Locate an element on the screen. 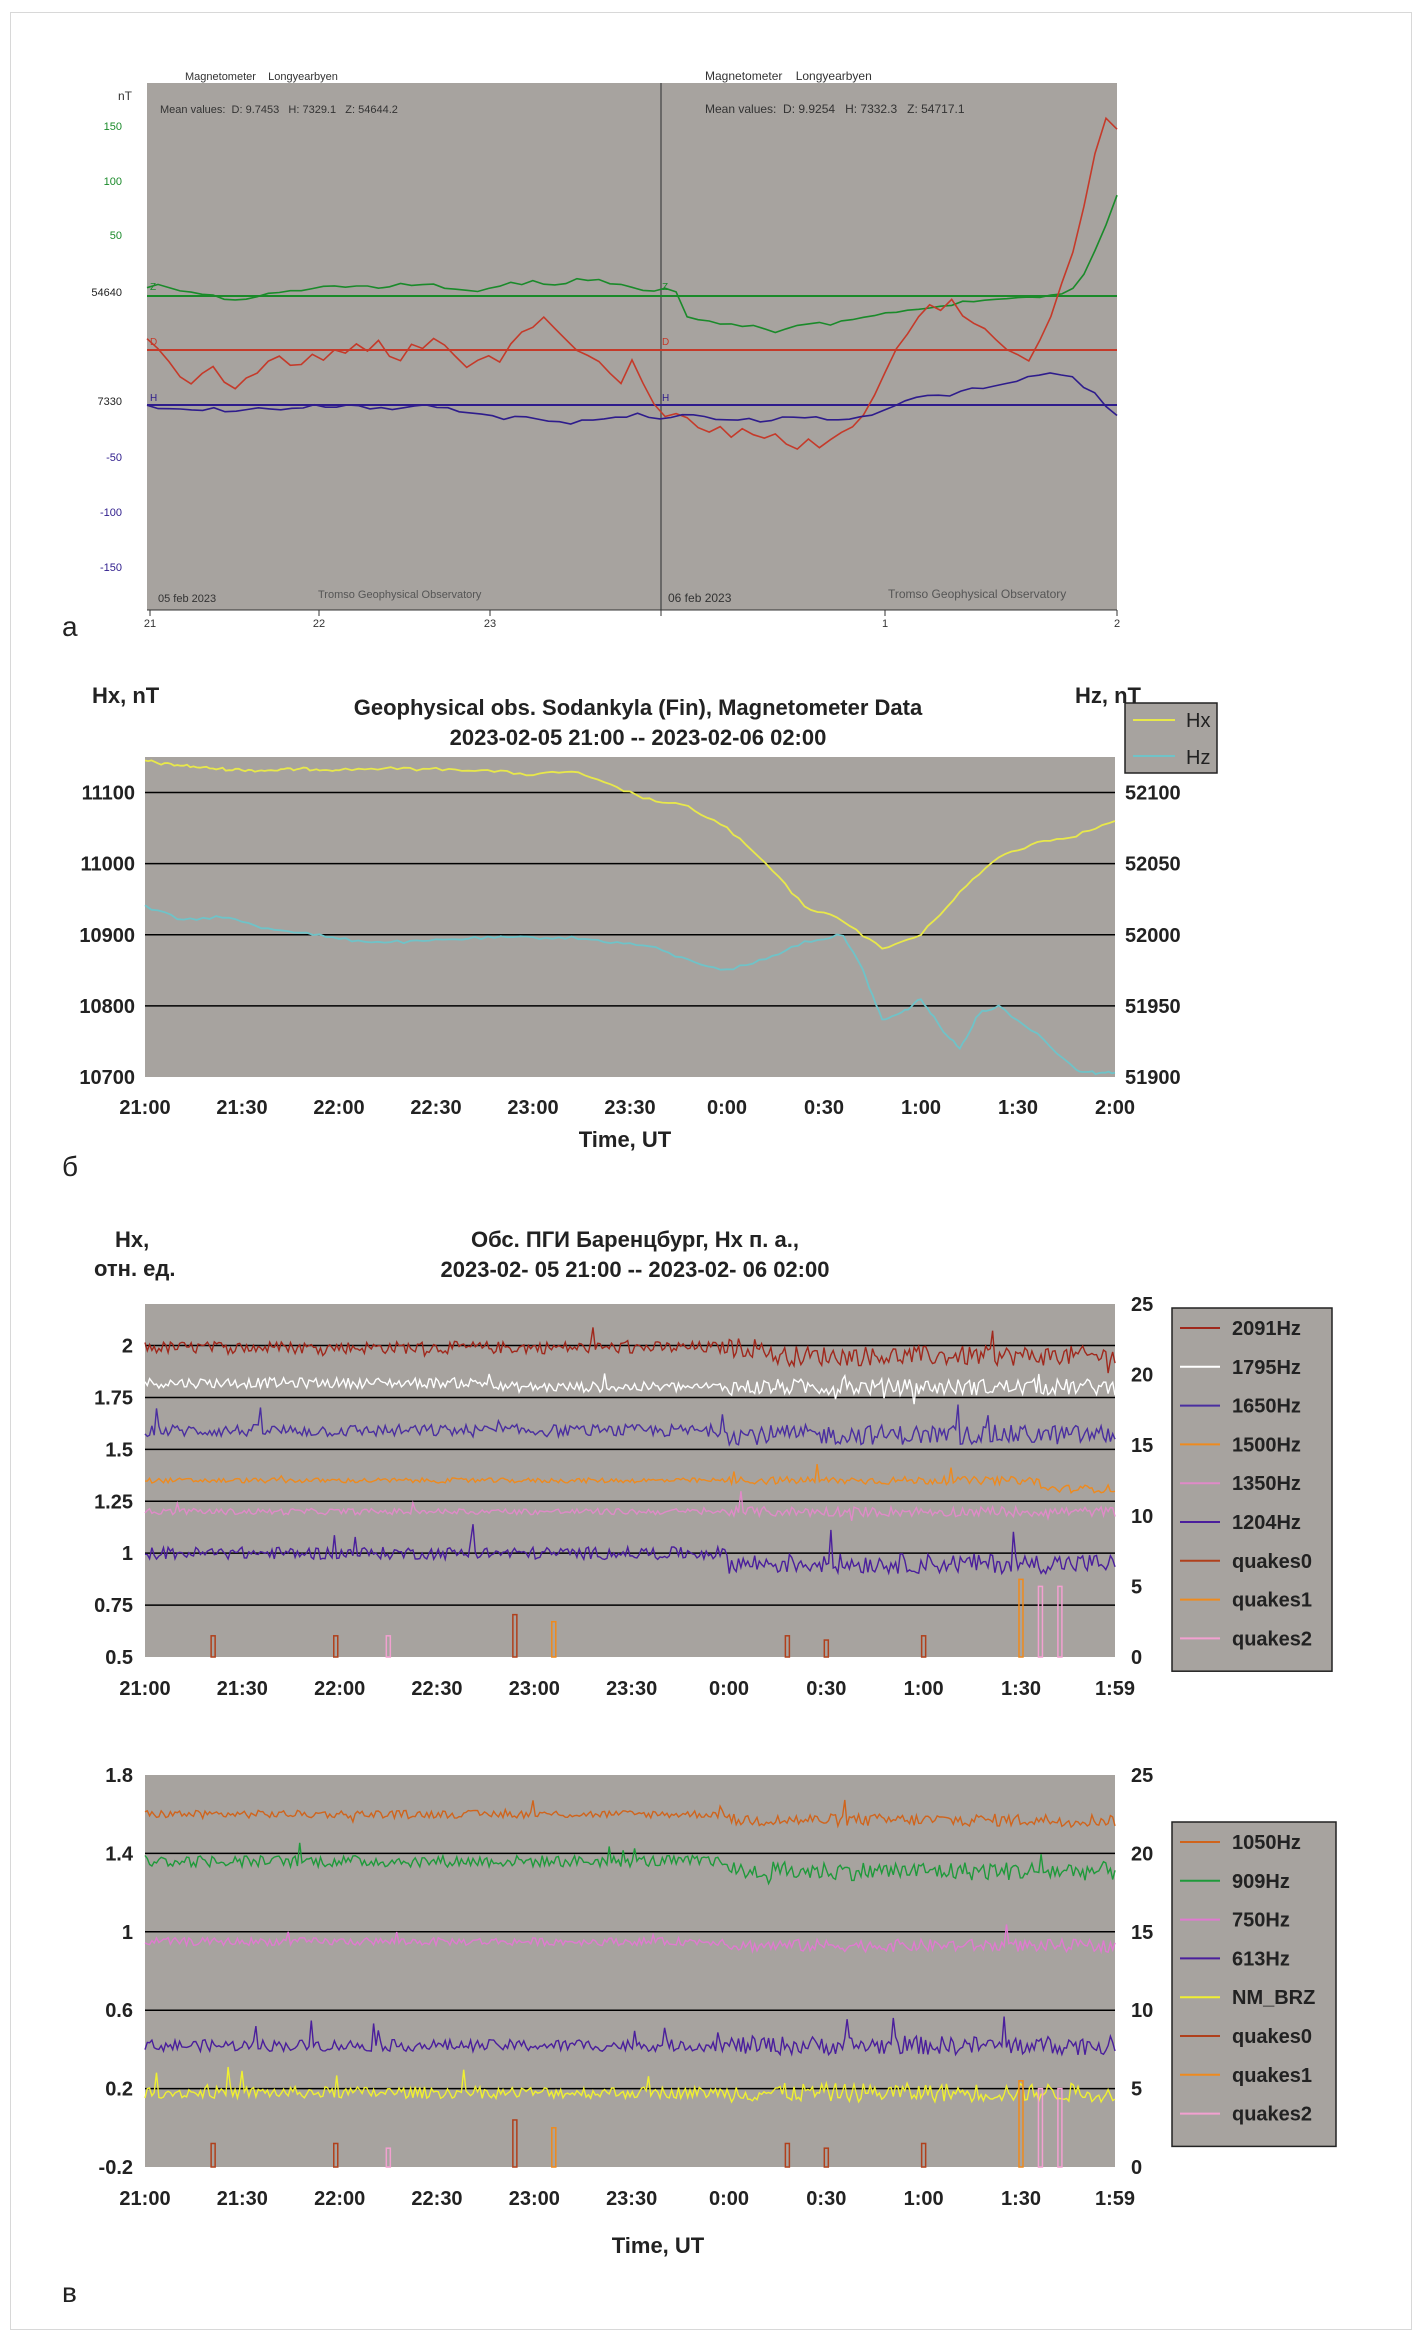 The image size is (1422, 2341). series-line-613hz is located at coordinates (630, 2036).